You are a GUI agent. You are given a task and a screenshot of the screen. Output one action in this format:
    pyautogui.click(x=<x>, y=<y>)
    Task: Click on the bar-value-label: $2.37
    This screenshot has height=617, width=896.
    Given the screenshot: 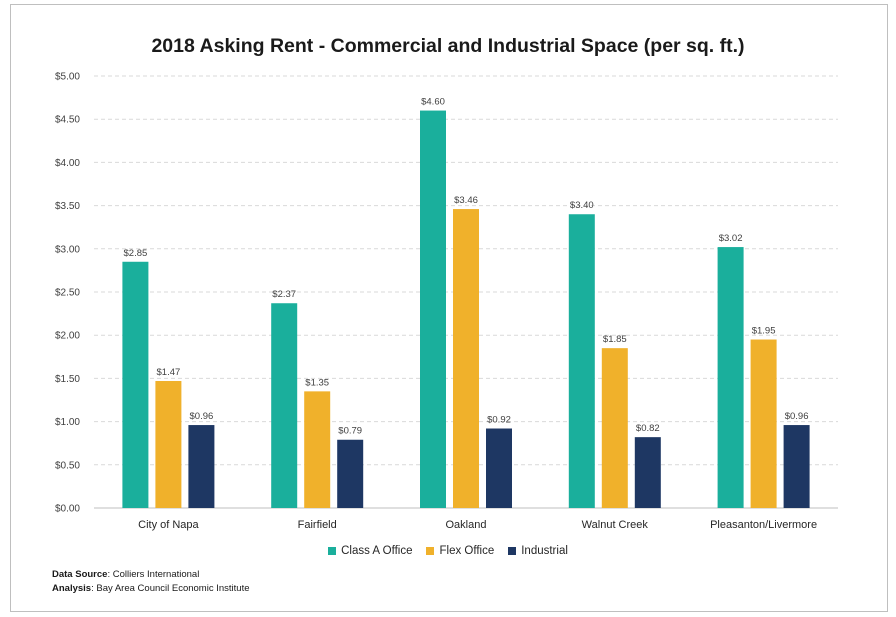 What is the action you would take?
    pyautogui.click(x=284, y=294)
    